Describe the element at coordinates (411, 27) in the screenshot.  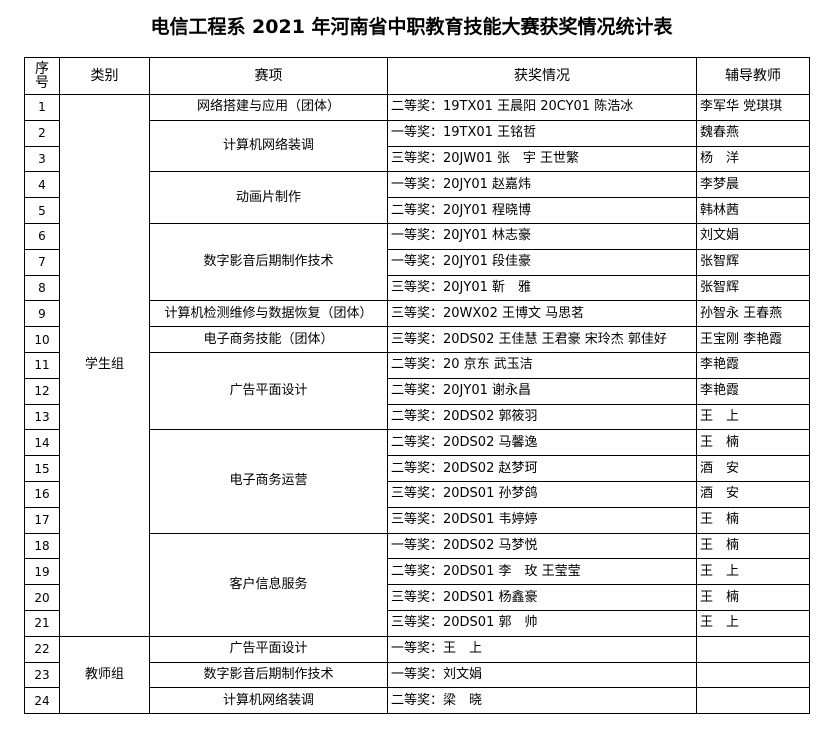
I see `page-title: 电信工程系 2021 年河南省中职教育技能大赛获奖情况统计表` at that location.